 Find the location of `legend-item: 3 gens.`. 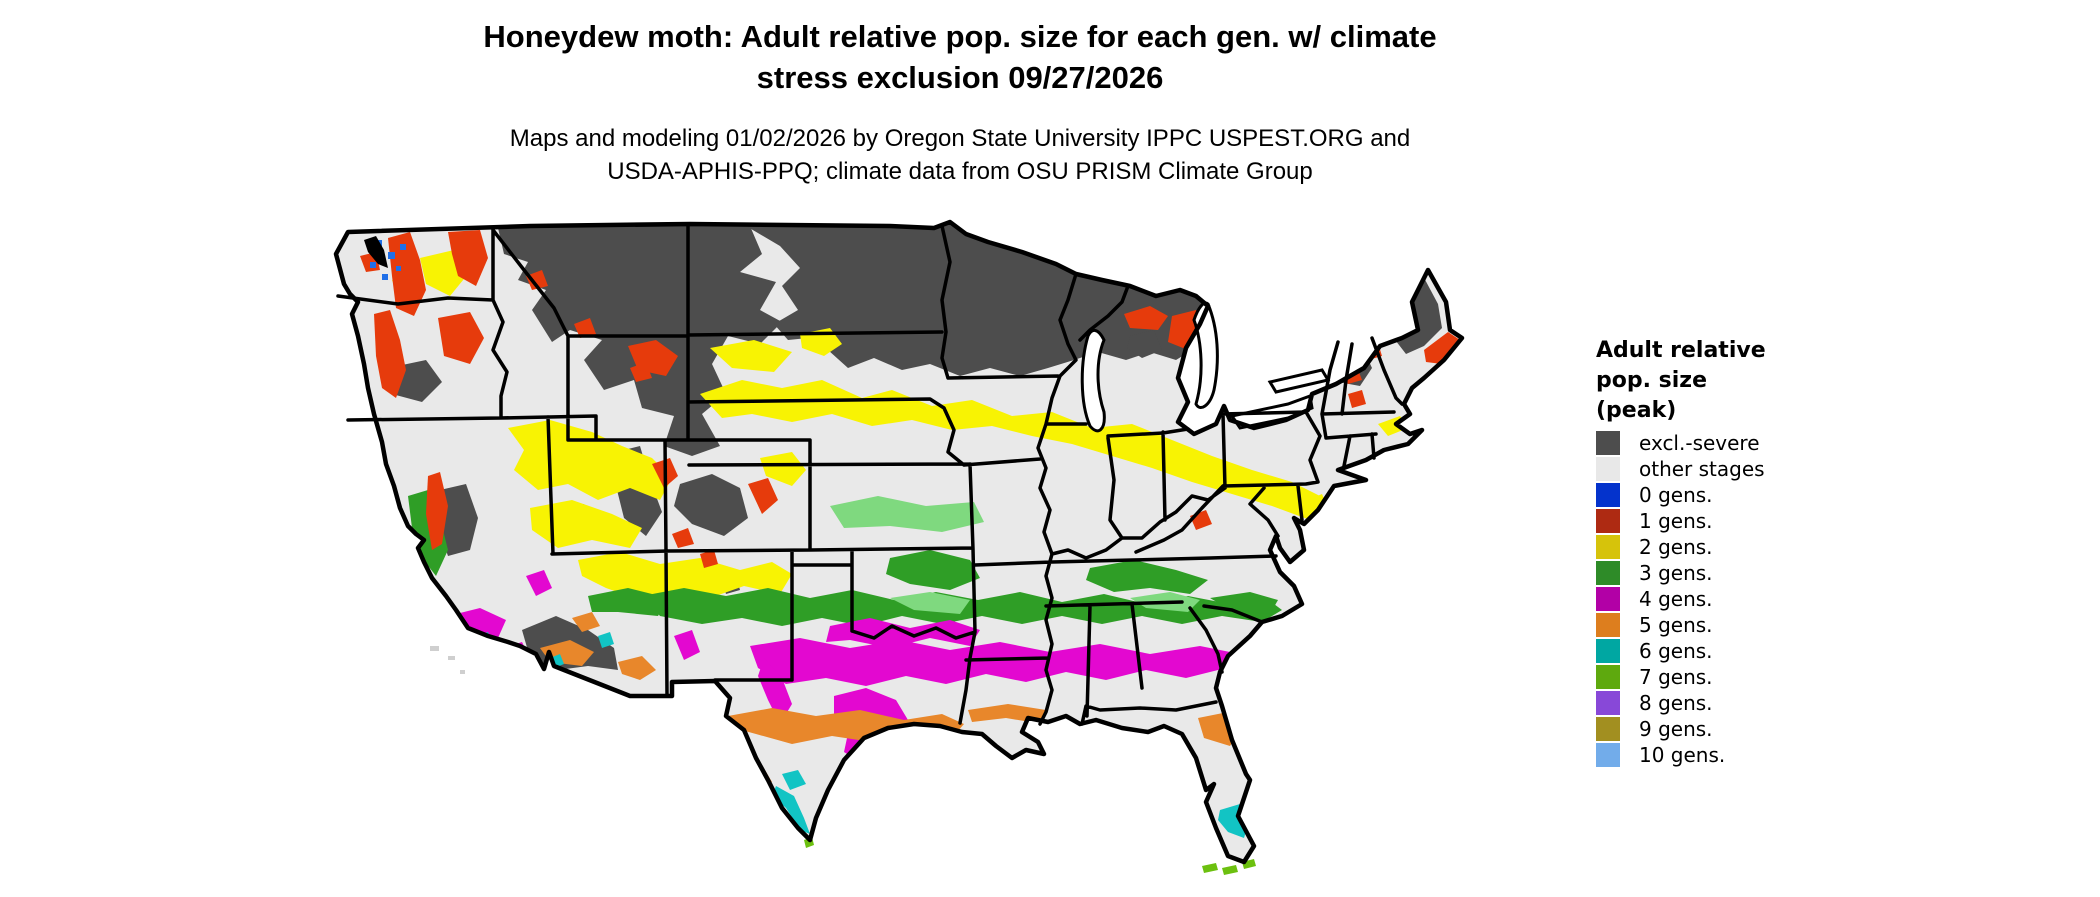

legend-item: 3 gens. is located at coordinates (1746, 573).